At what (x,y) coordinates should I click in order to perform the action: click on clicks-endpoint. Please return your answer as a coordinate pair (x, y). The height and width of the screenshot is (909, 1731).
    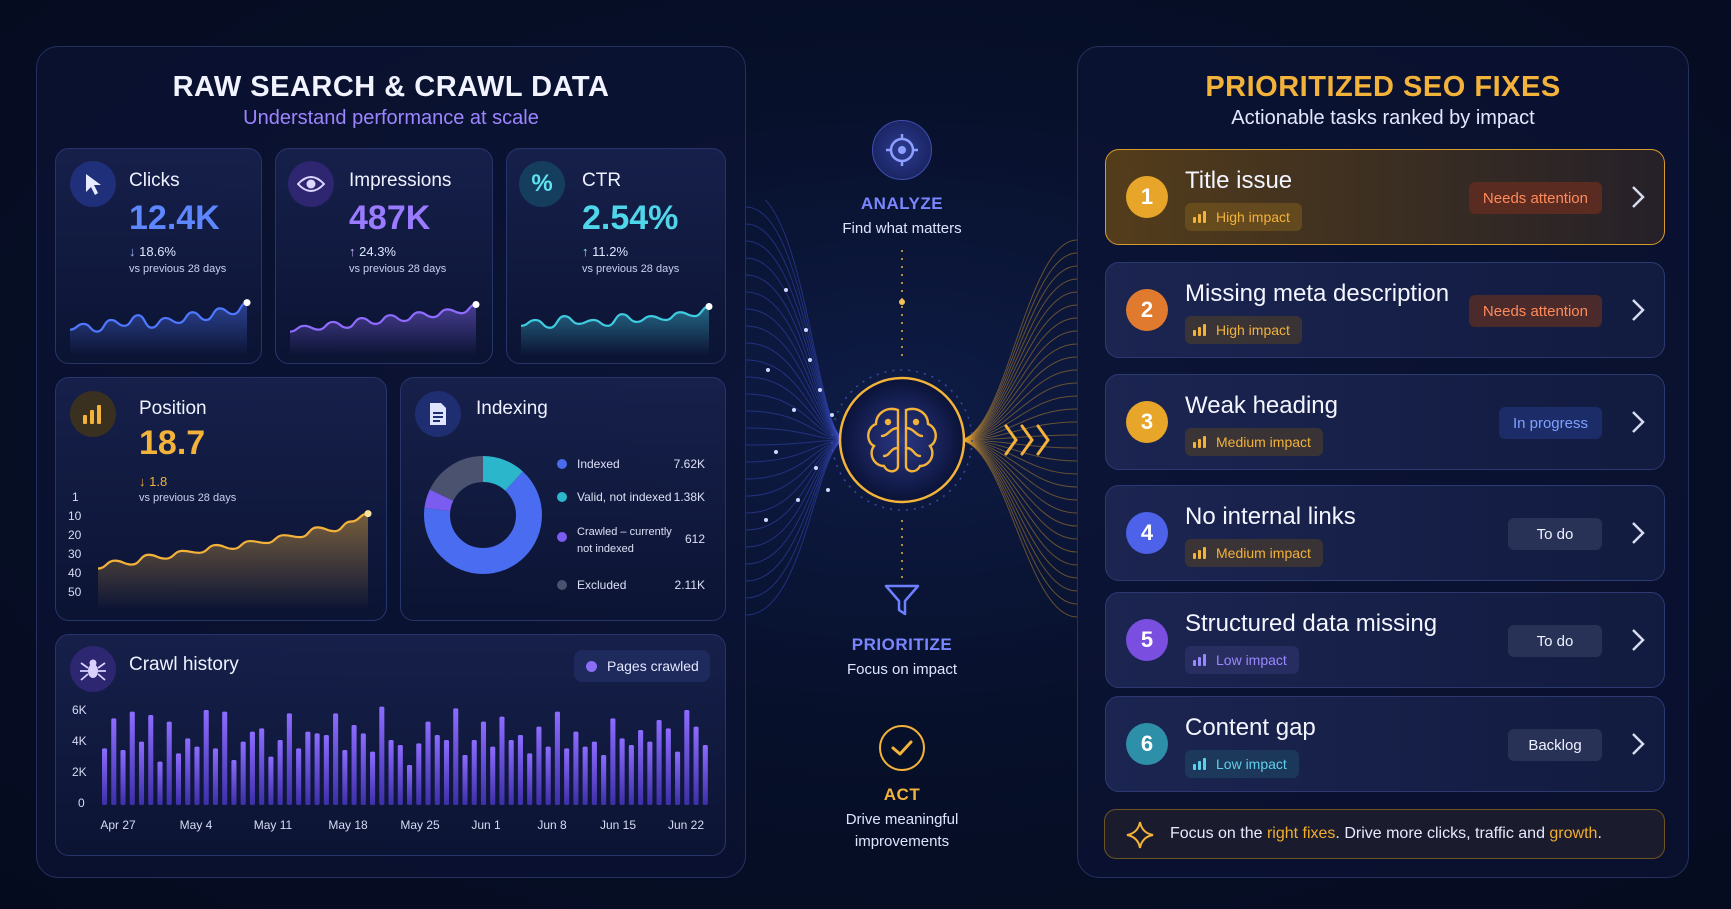
    Looking at the image, I should click on (247, 303).